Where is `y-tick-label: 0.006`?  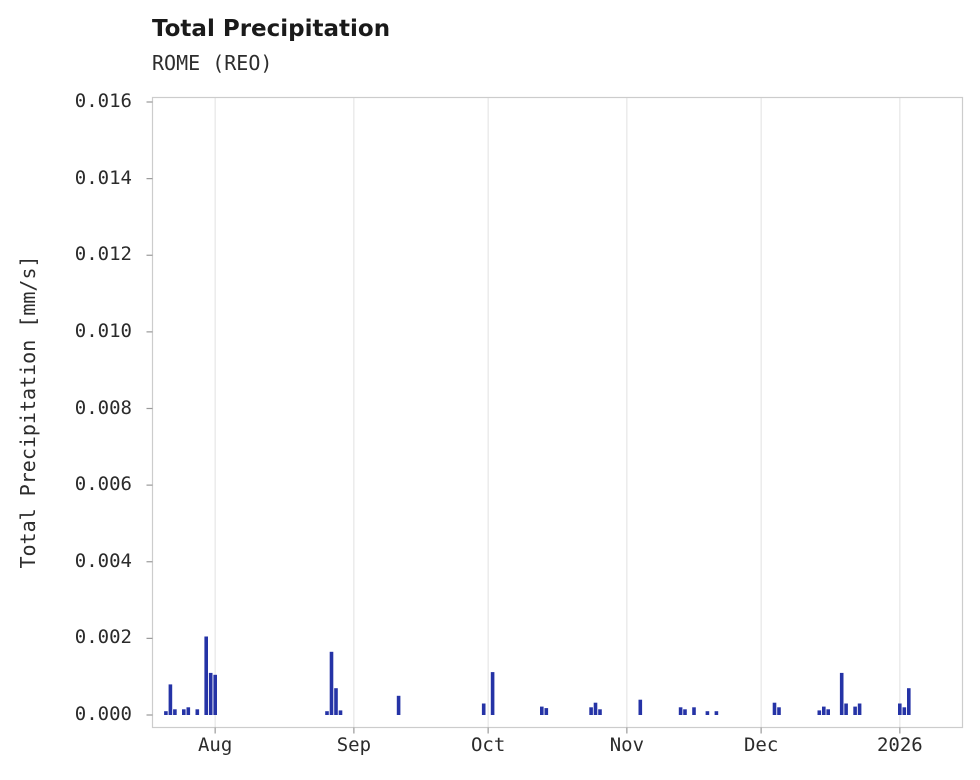 y-tick-label: 0.006 is located at coordinates (103, 484).